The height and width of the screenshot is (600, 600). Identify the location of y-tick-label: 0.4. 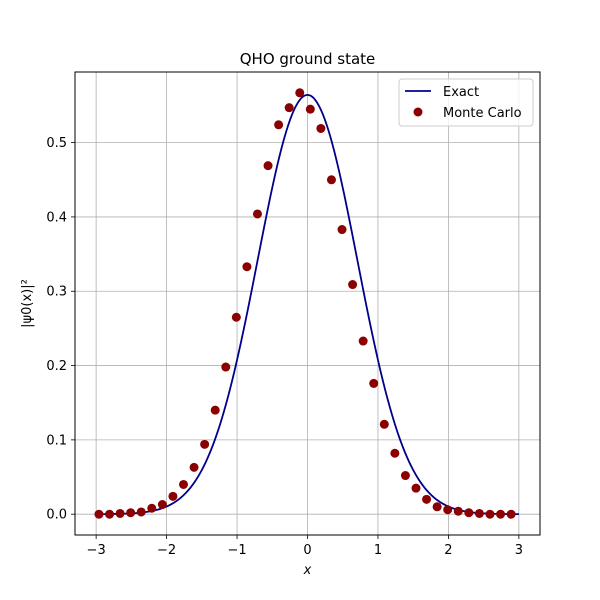
(56, 217).